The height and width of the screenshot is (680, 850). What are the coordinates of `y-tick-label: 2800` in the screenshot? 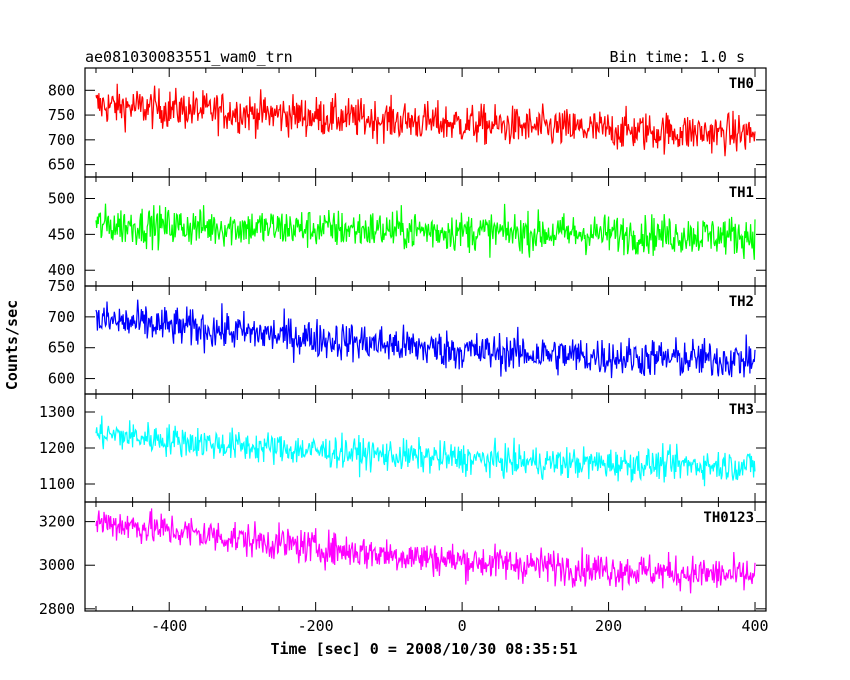 It's located at (57, 609).